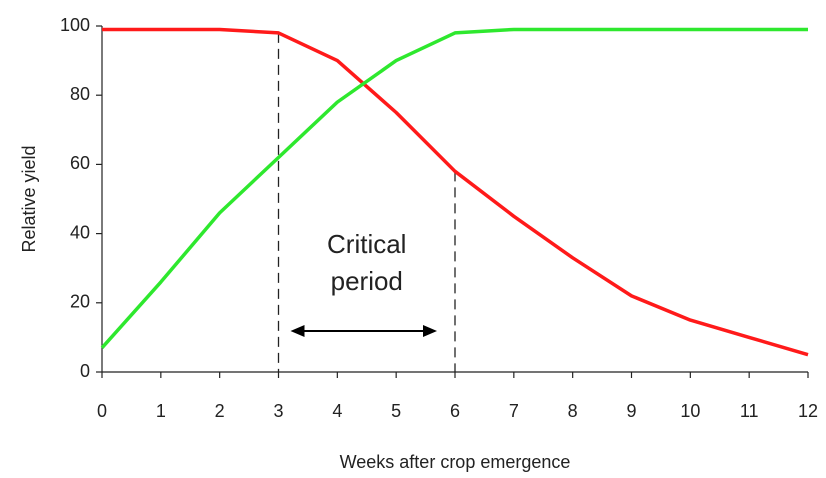 The image size is (826, 478). Describe the element at coordinates (366, 244) in the screenshot. I see `annotation: Critical` at that location.